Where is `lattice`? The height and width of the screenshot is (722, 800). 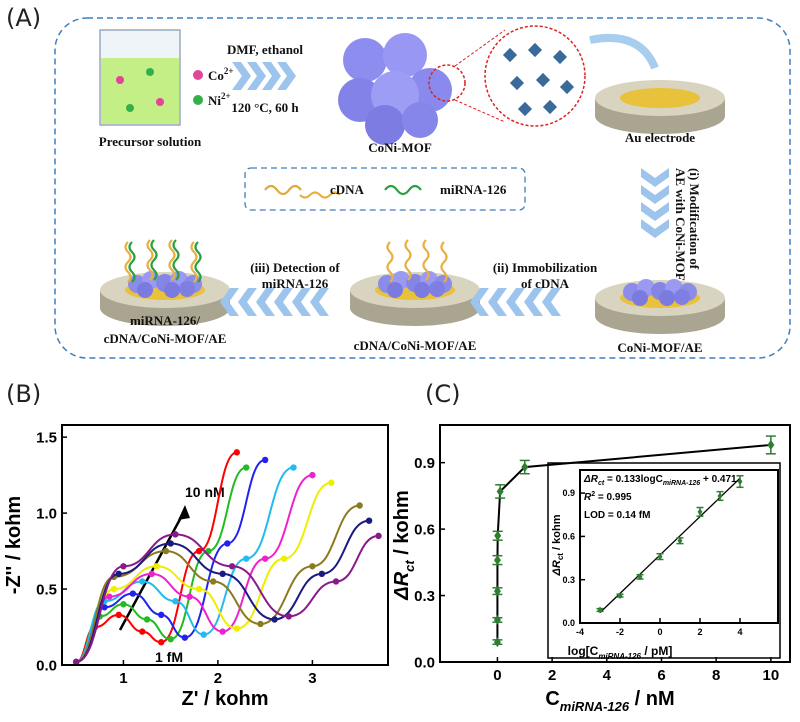
lattice is located at coordinates (538, 79).